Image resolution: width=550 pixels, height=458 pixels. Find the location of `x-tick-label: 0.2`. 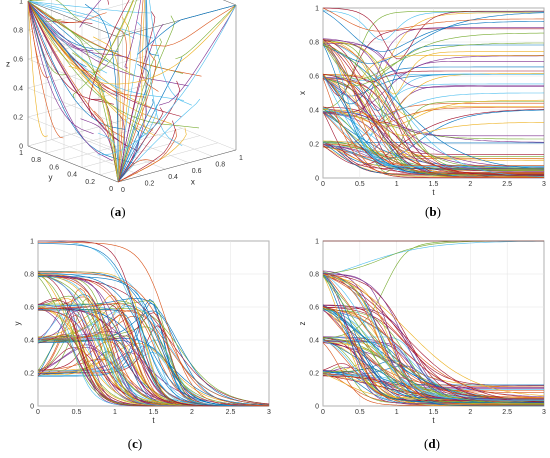

x-tick-label: 0.2 is located at coordinates (150, 184).